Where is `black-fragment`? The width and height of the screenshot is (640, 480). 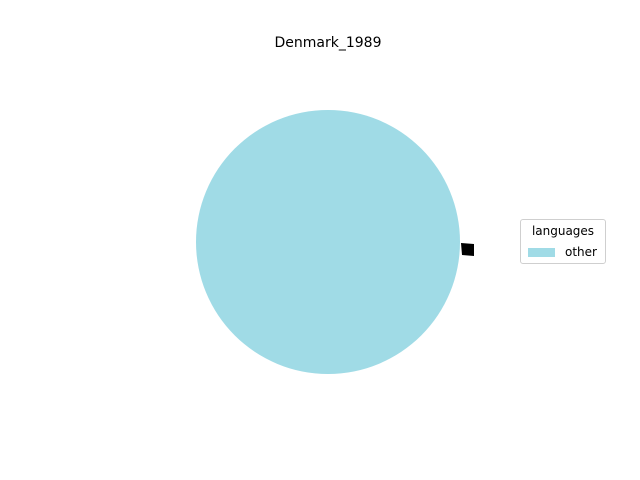
black-fragment is located at coordinates (467, 249).